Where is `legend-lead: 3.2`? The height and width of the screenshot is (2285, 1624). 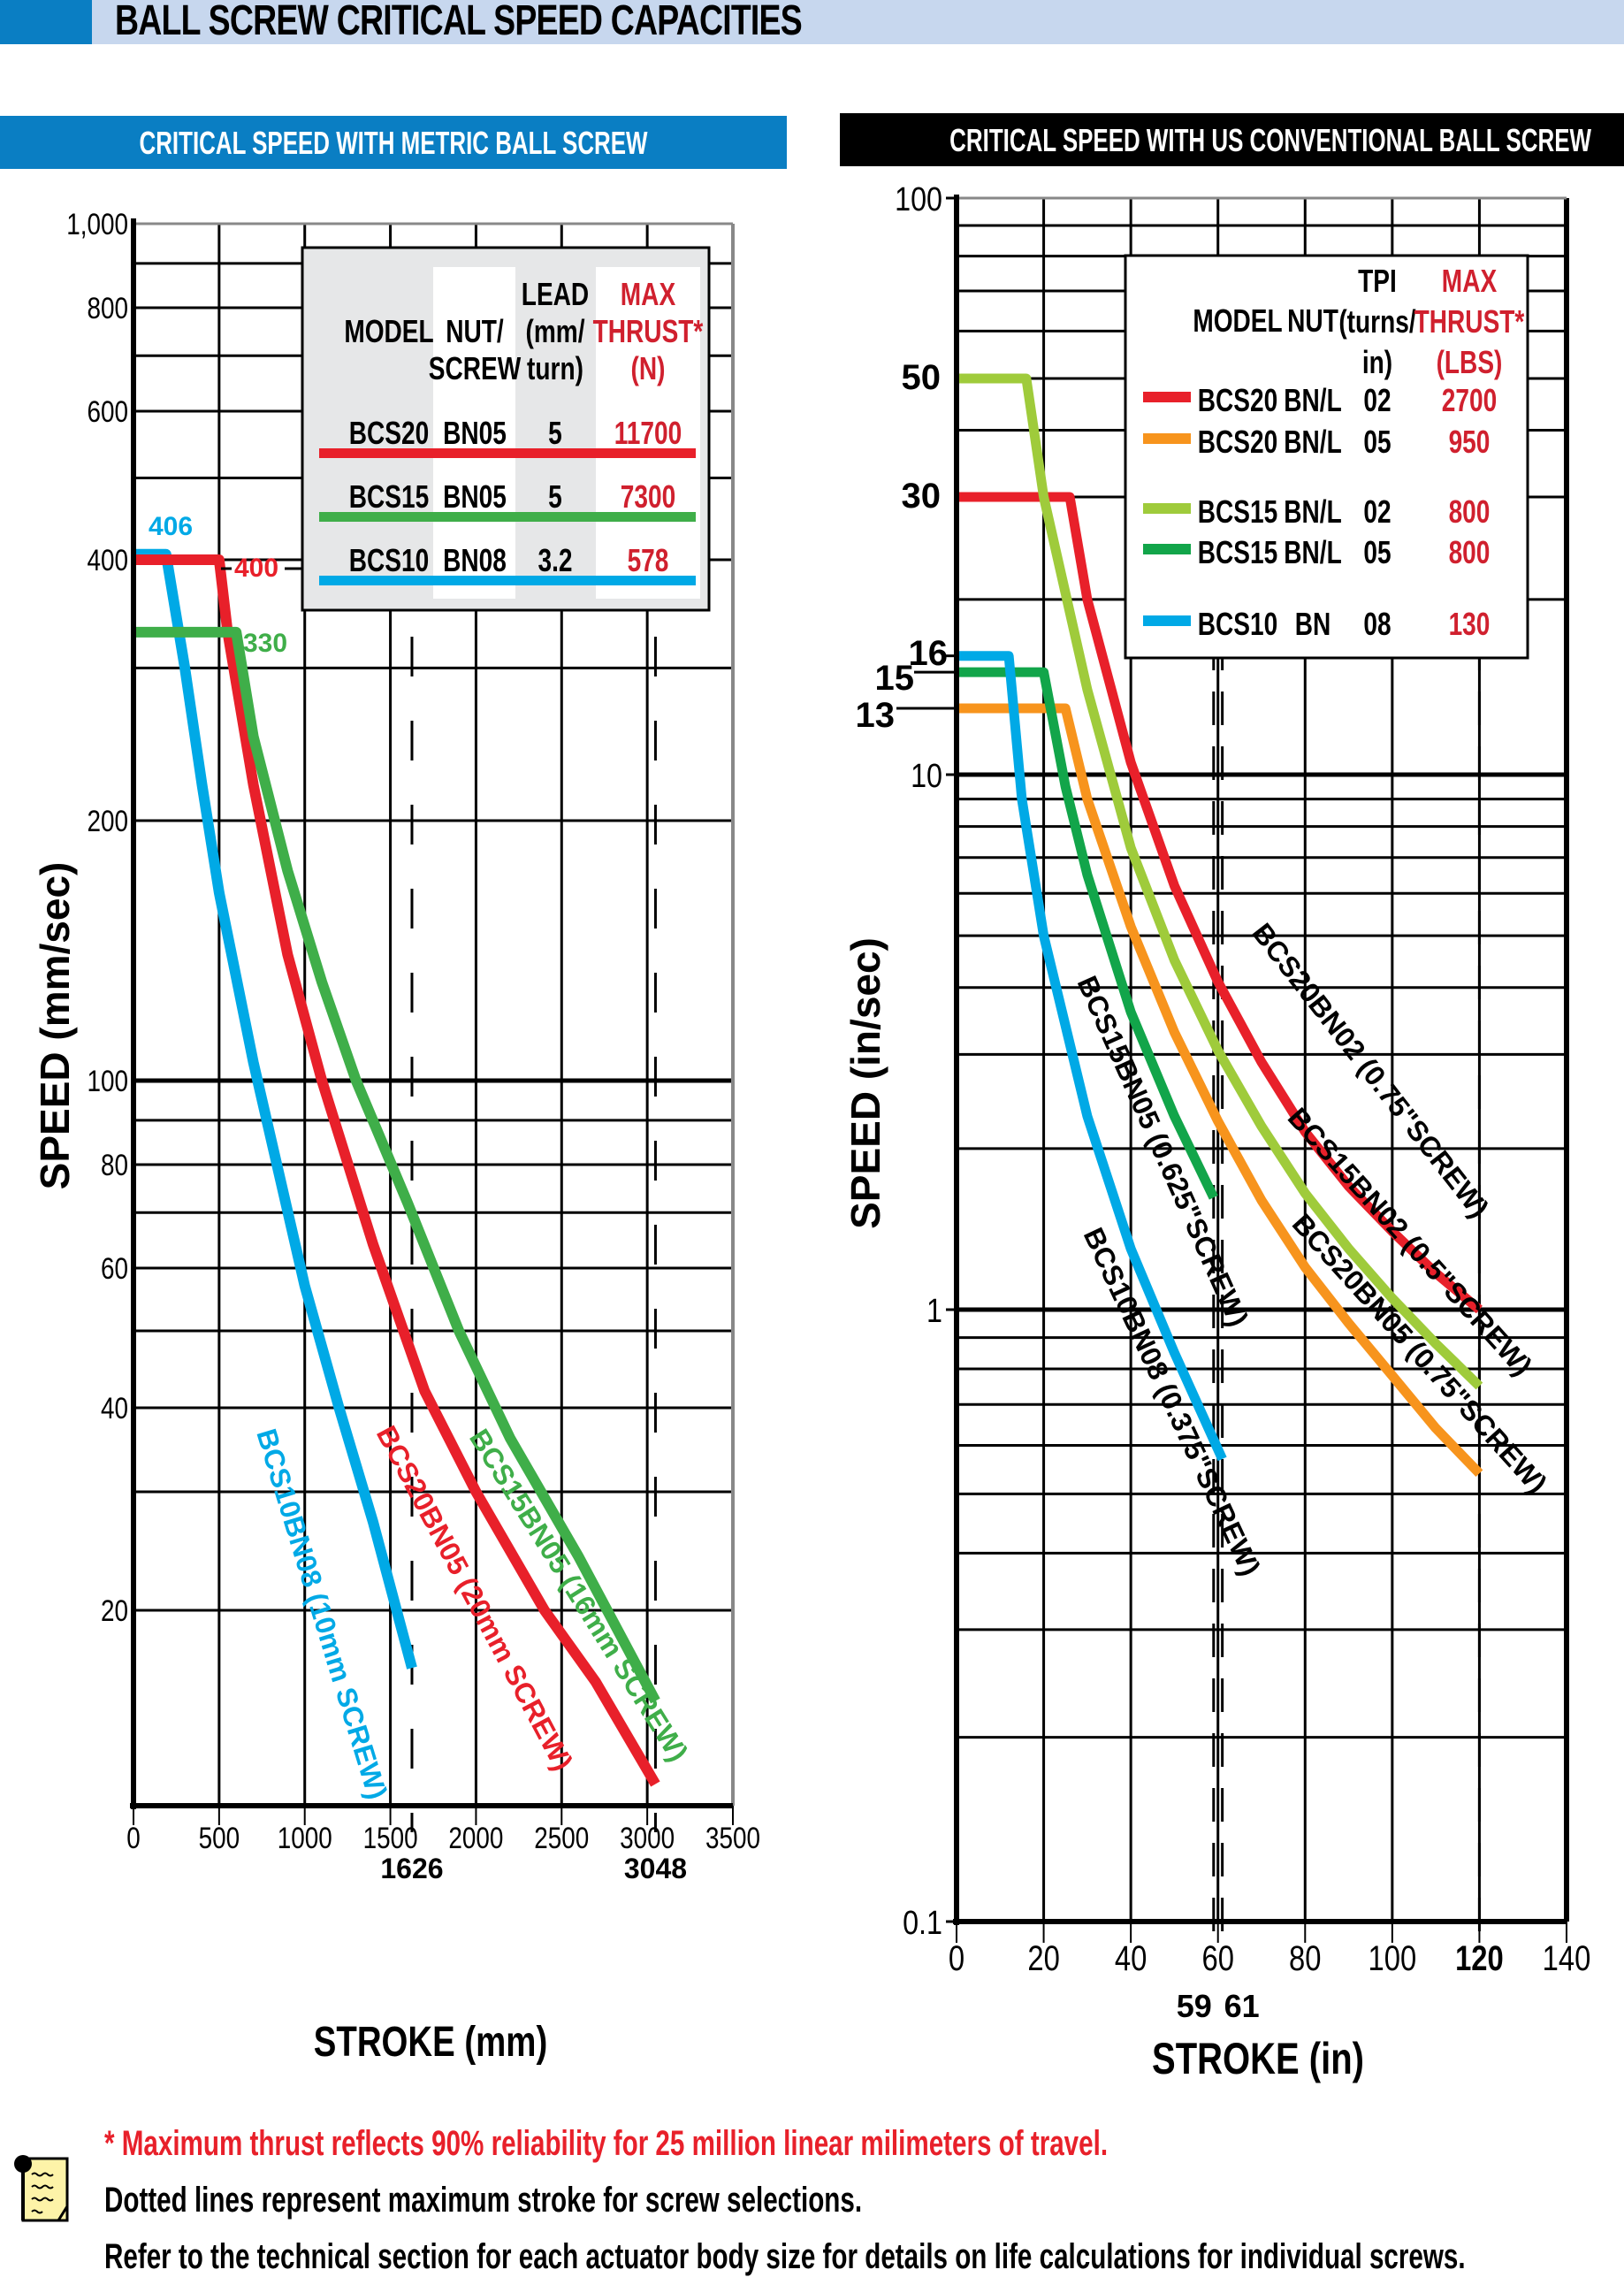
legend-lead: 3.2 is located at coordinates (555, 560).